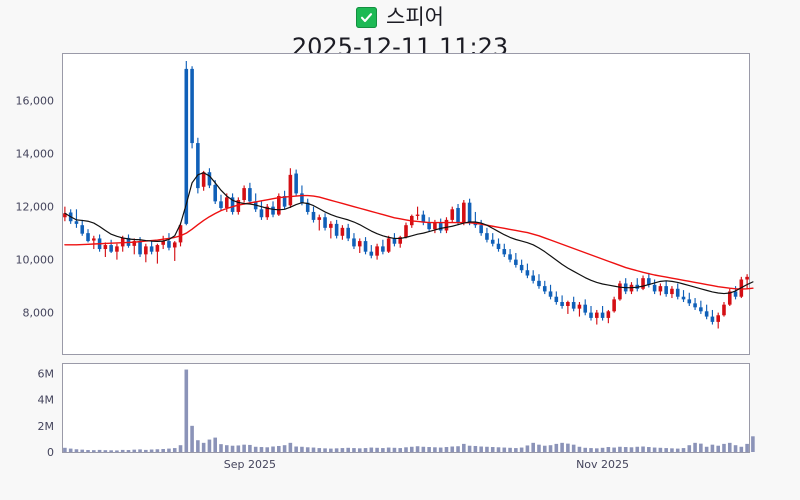 Image resolution: width=800 pixels, height=500 pixels. Describe the element at coordinates (46, 373) in the screenshot. I see `volume-y-tick-label: 6M` at that location.